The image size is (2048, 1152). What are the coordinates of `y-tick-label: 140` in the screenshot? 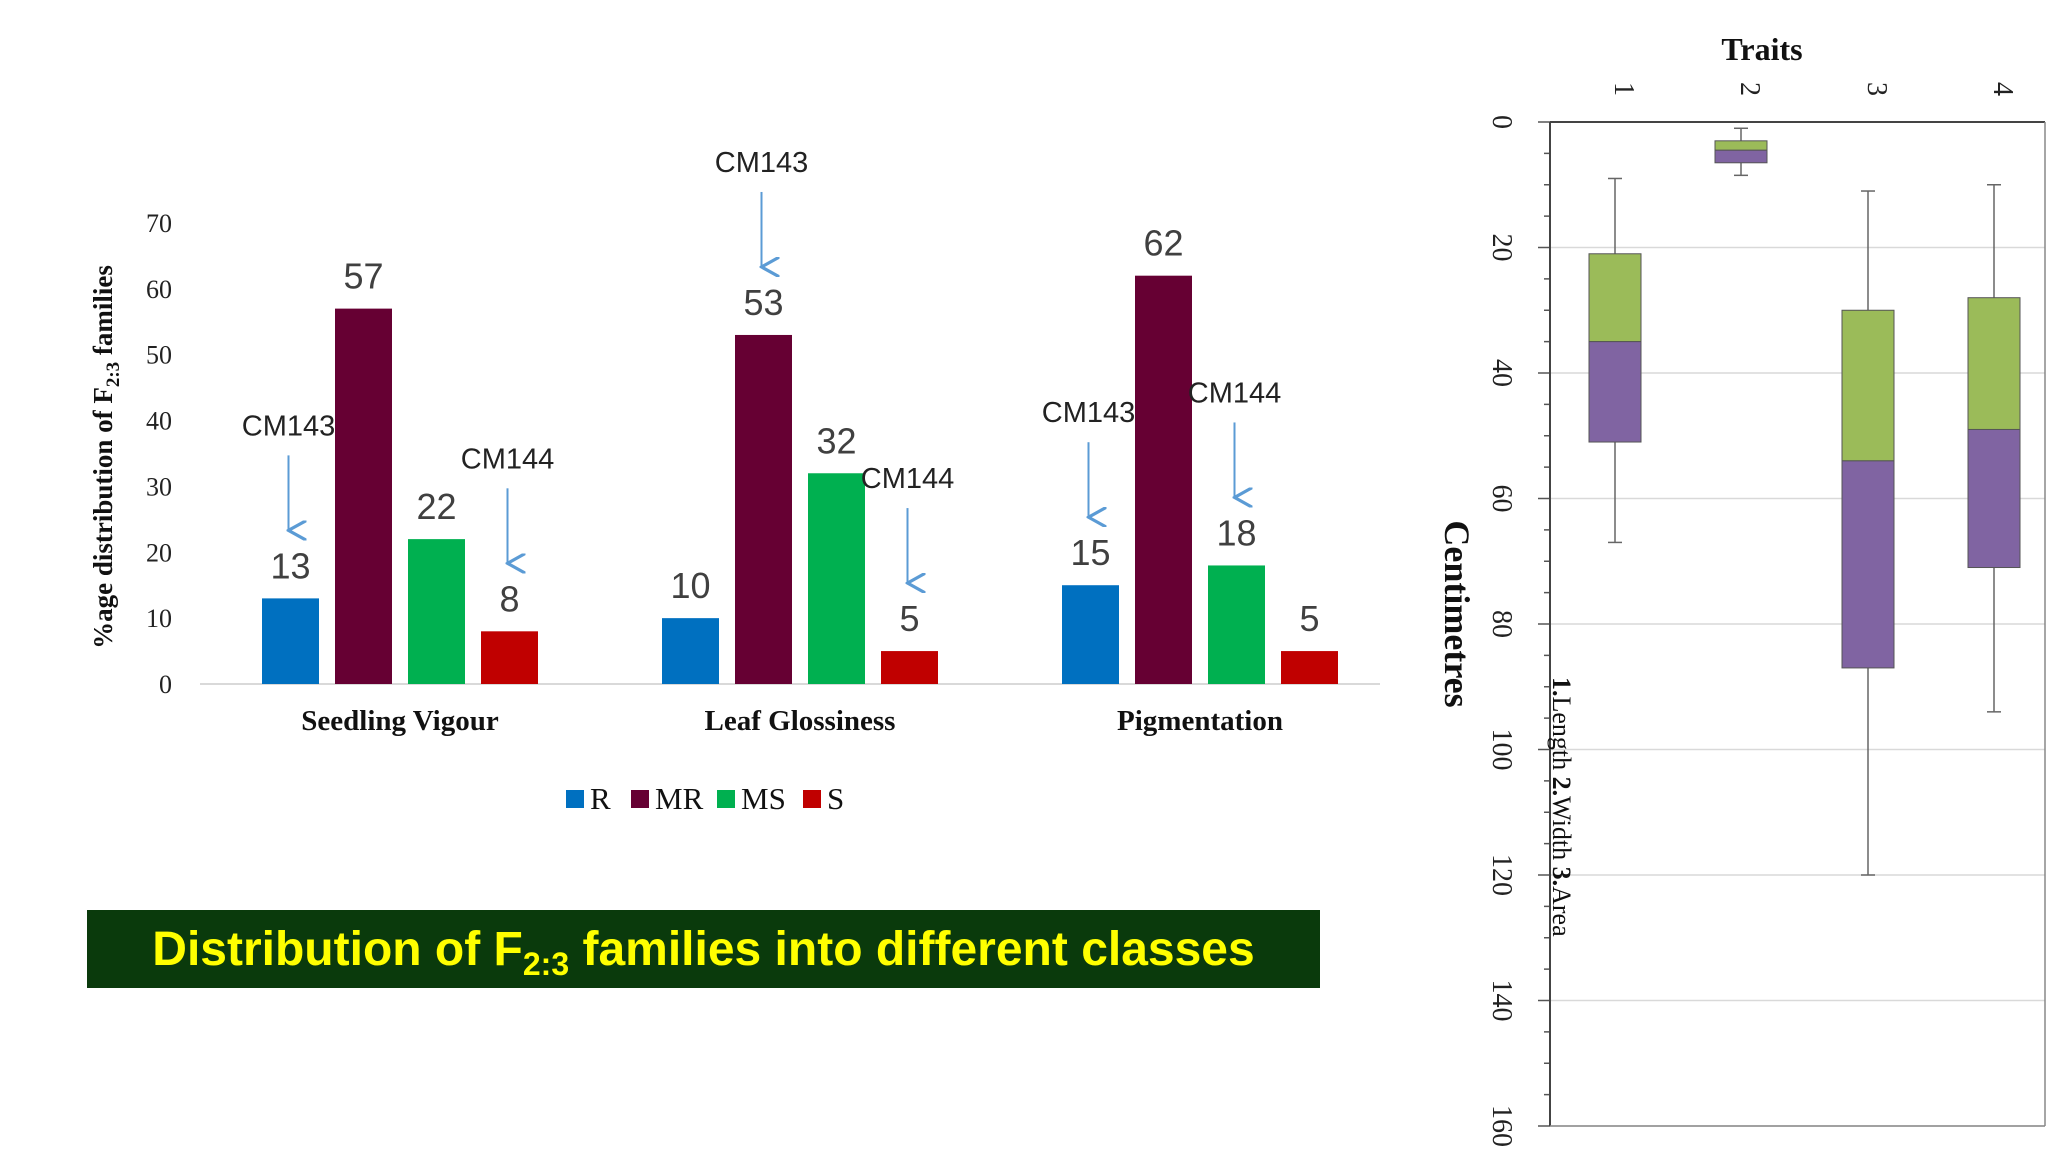 It's located at (1501, 1001).